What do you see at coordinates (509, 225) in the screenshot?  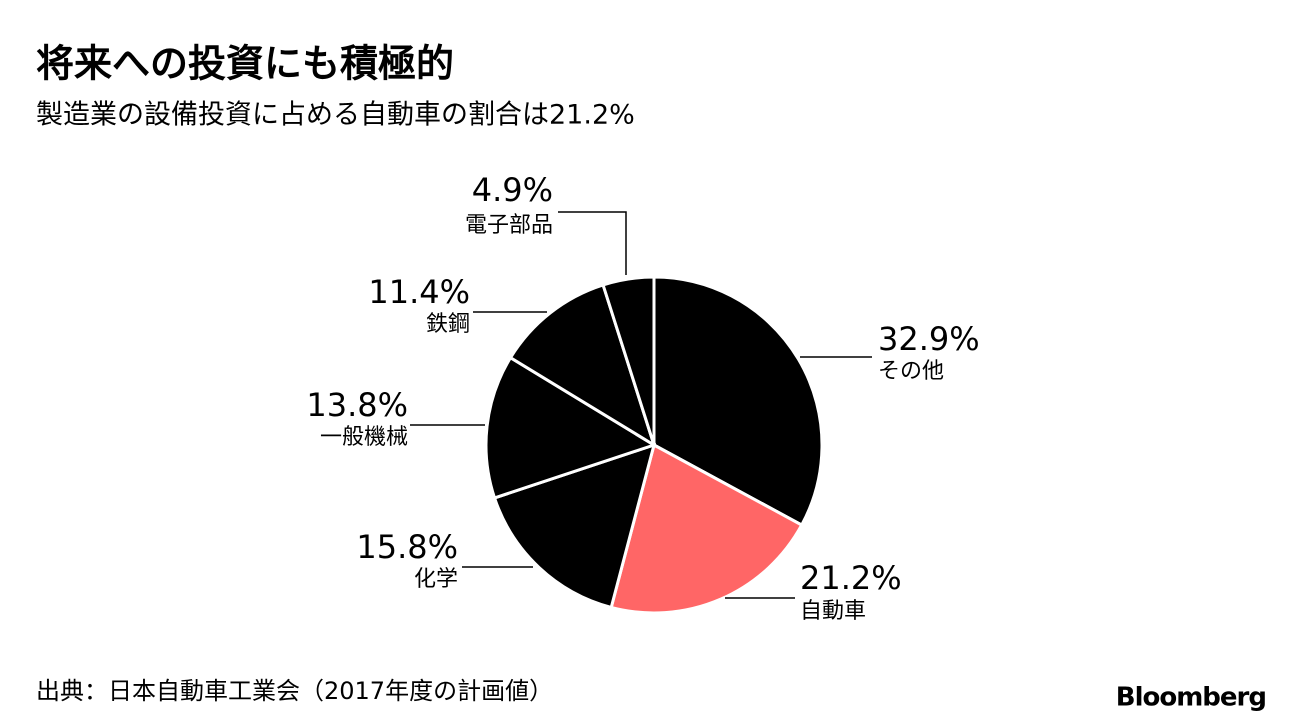 I see `category-label: 電子部品` at bounding box center [509, 225].